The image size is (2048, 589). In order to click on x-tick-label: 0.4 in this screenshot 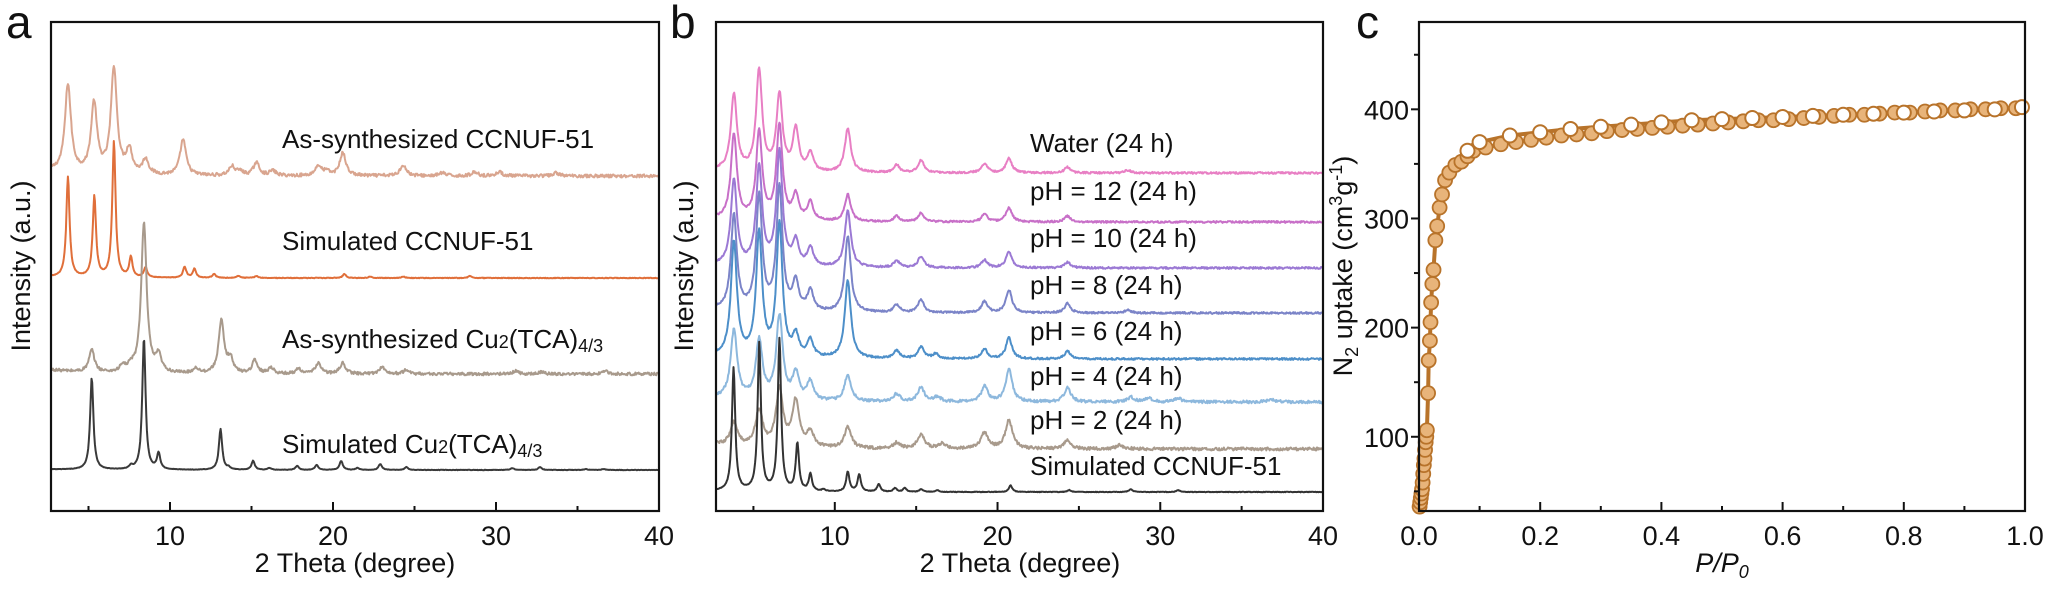, I will do `click(1662, 536)`.